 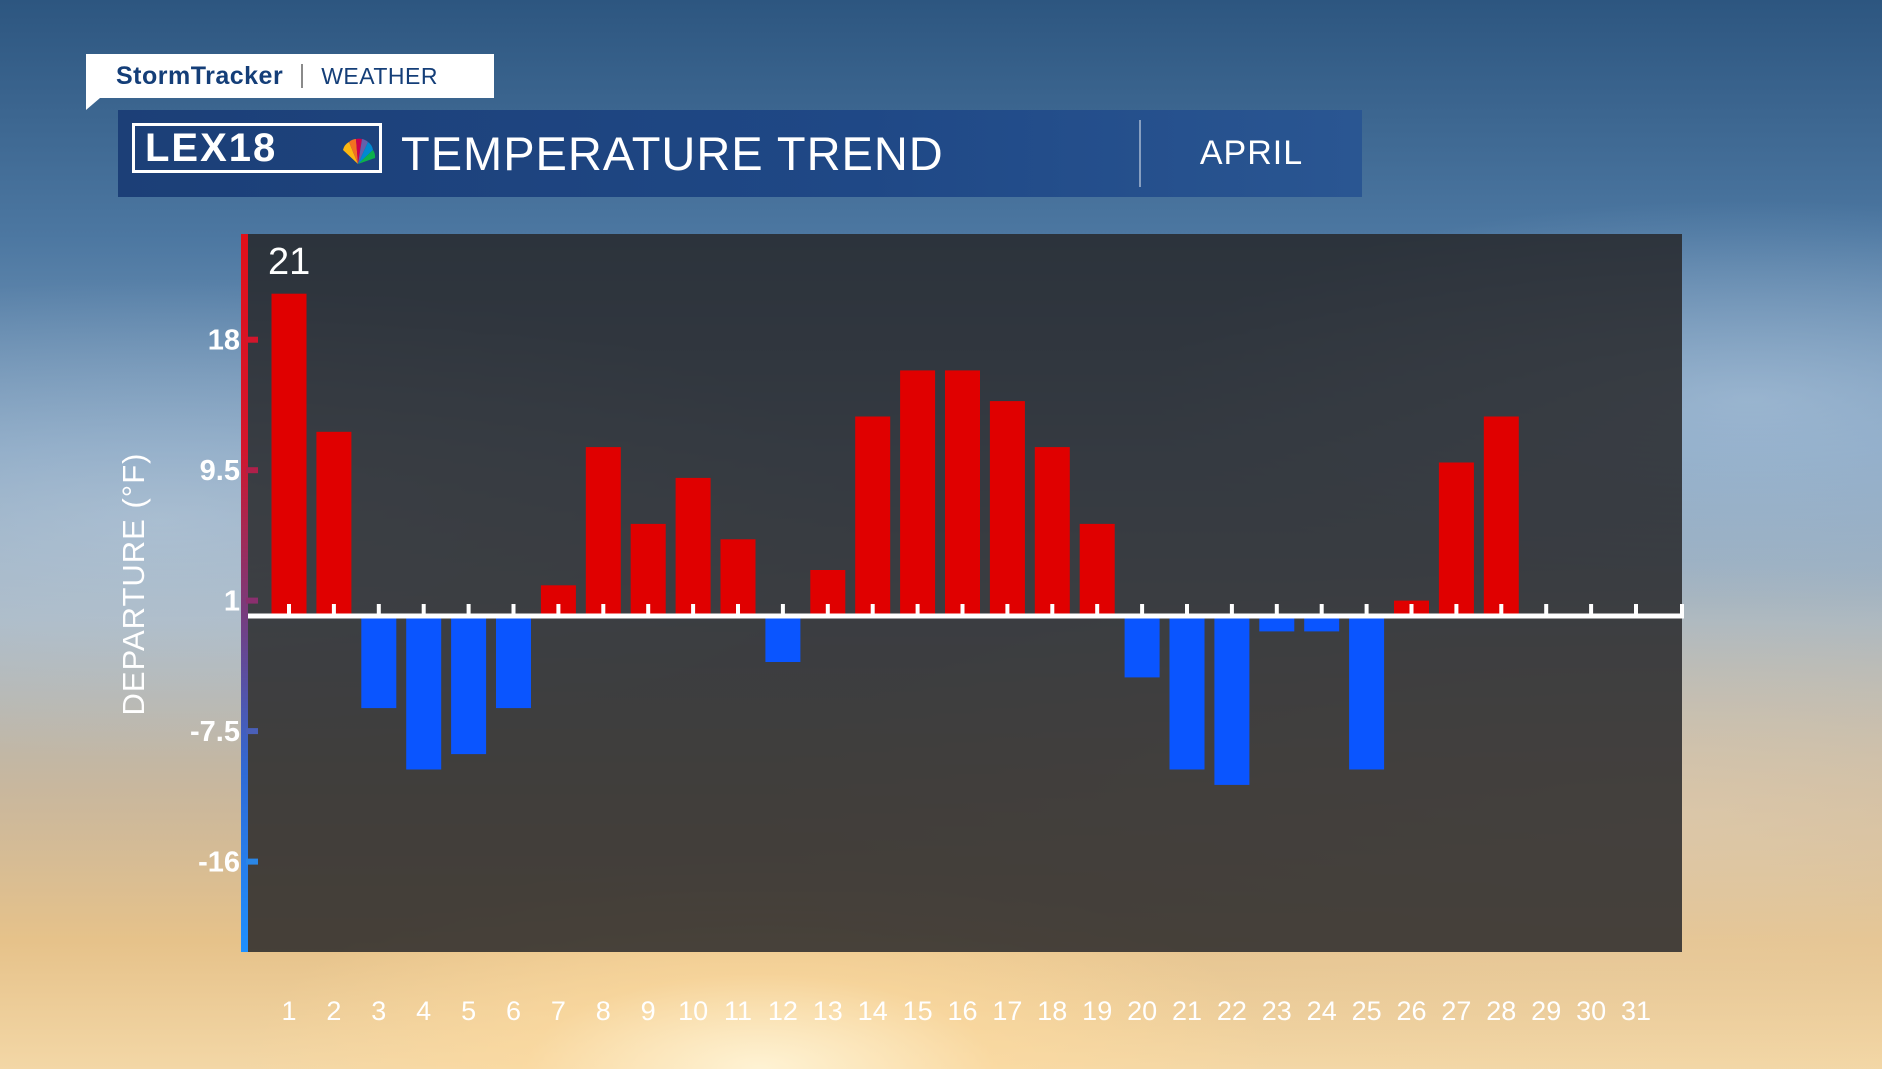 What do you see at coordinates (1097, 1011) in the screenshot?
I see `x-tick-label-19: 19` at bounding box center [1097, 1011].